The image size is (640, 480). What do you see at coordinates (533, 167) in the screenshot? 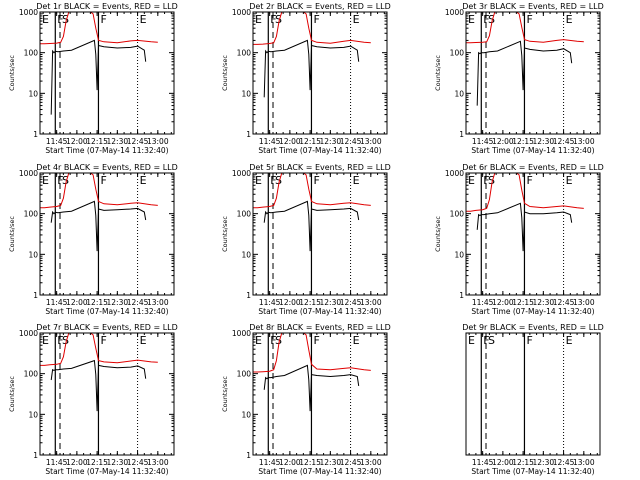
I see `chart-title: Det 6r BLACK = Events, RED = LLD` at bounding box center [533, 167].